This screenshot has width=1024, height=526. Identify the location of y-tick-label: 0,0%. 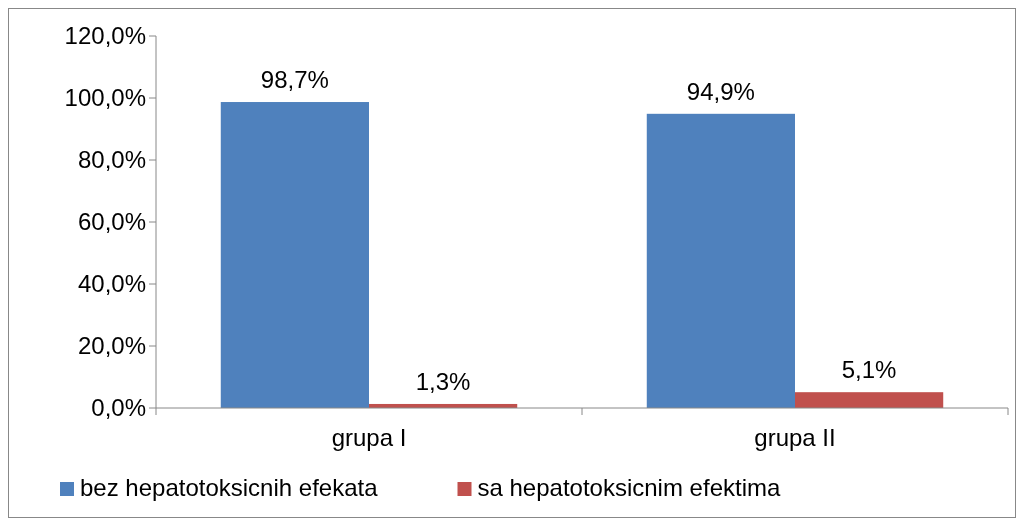
(118, 408).